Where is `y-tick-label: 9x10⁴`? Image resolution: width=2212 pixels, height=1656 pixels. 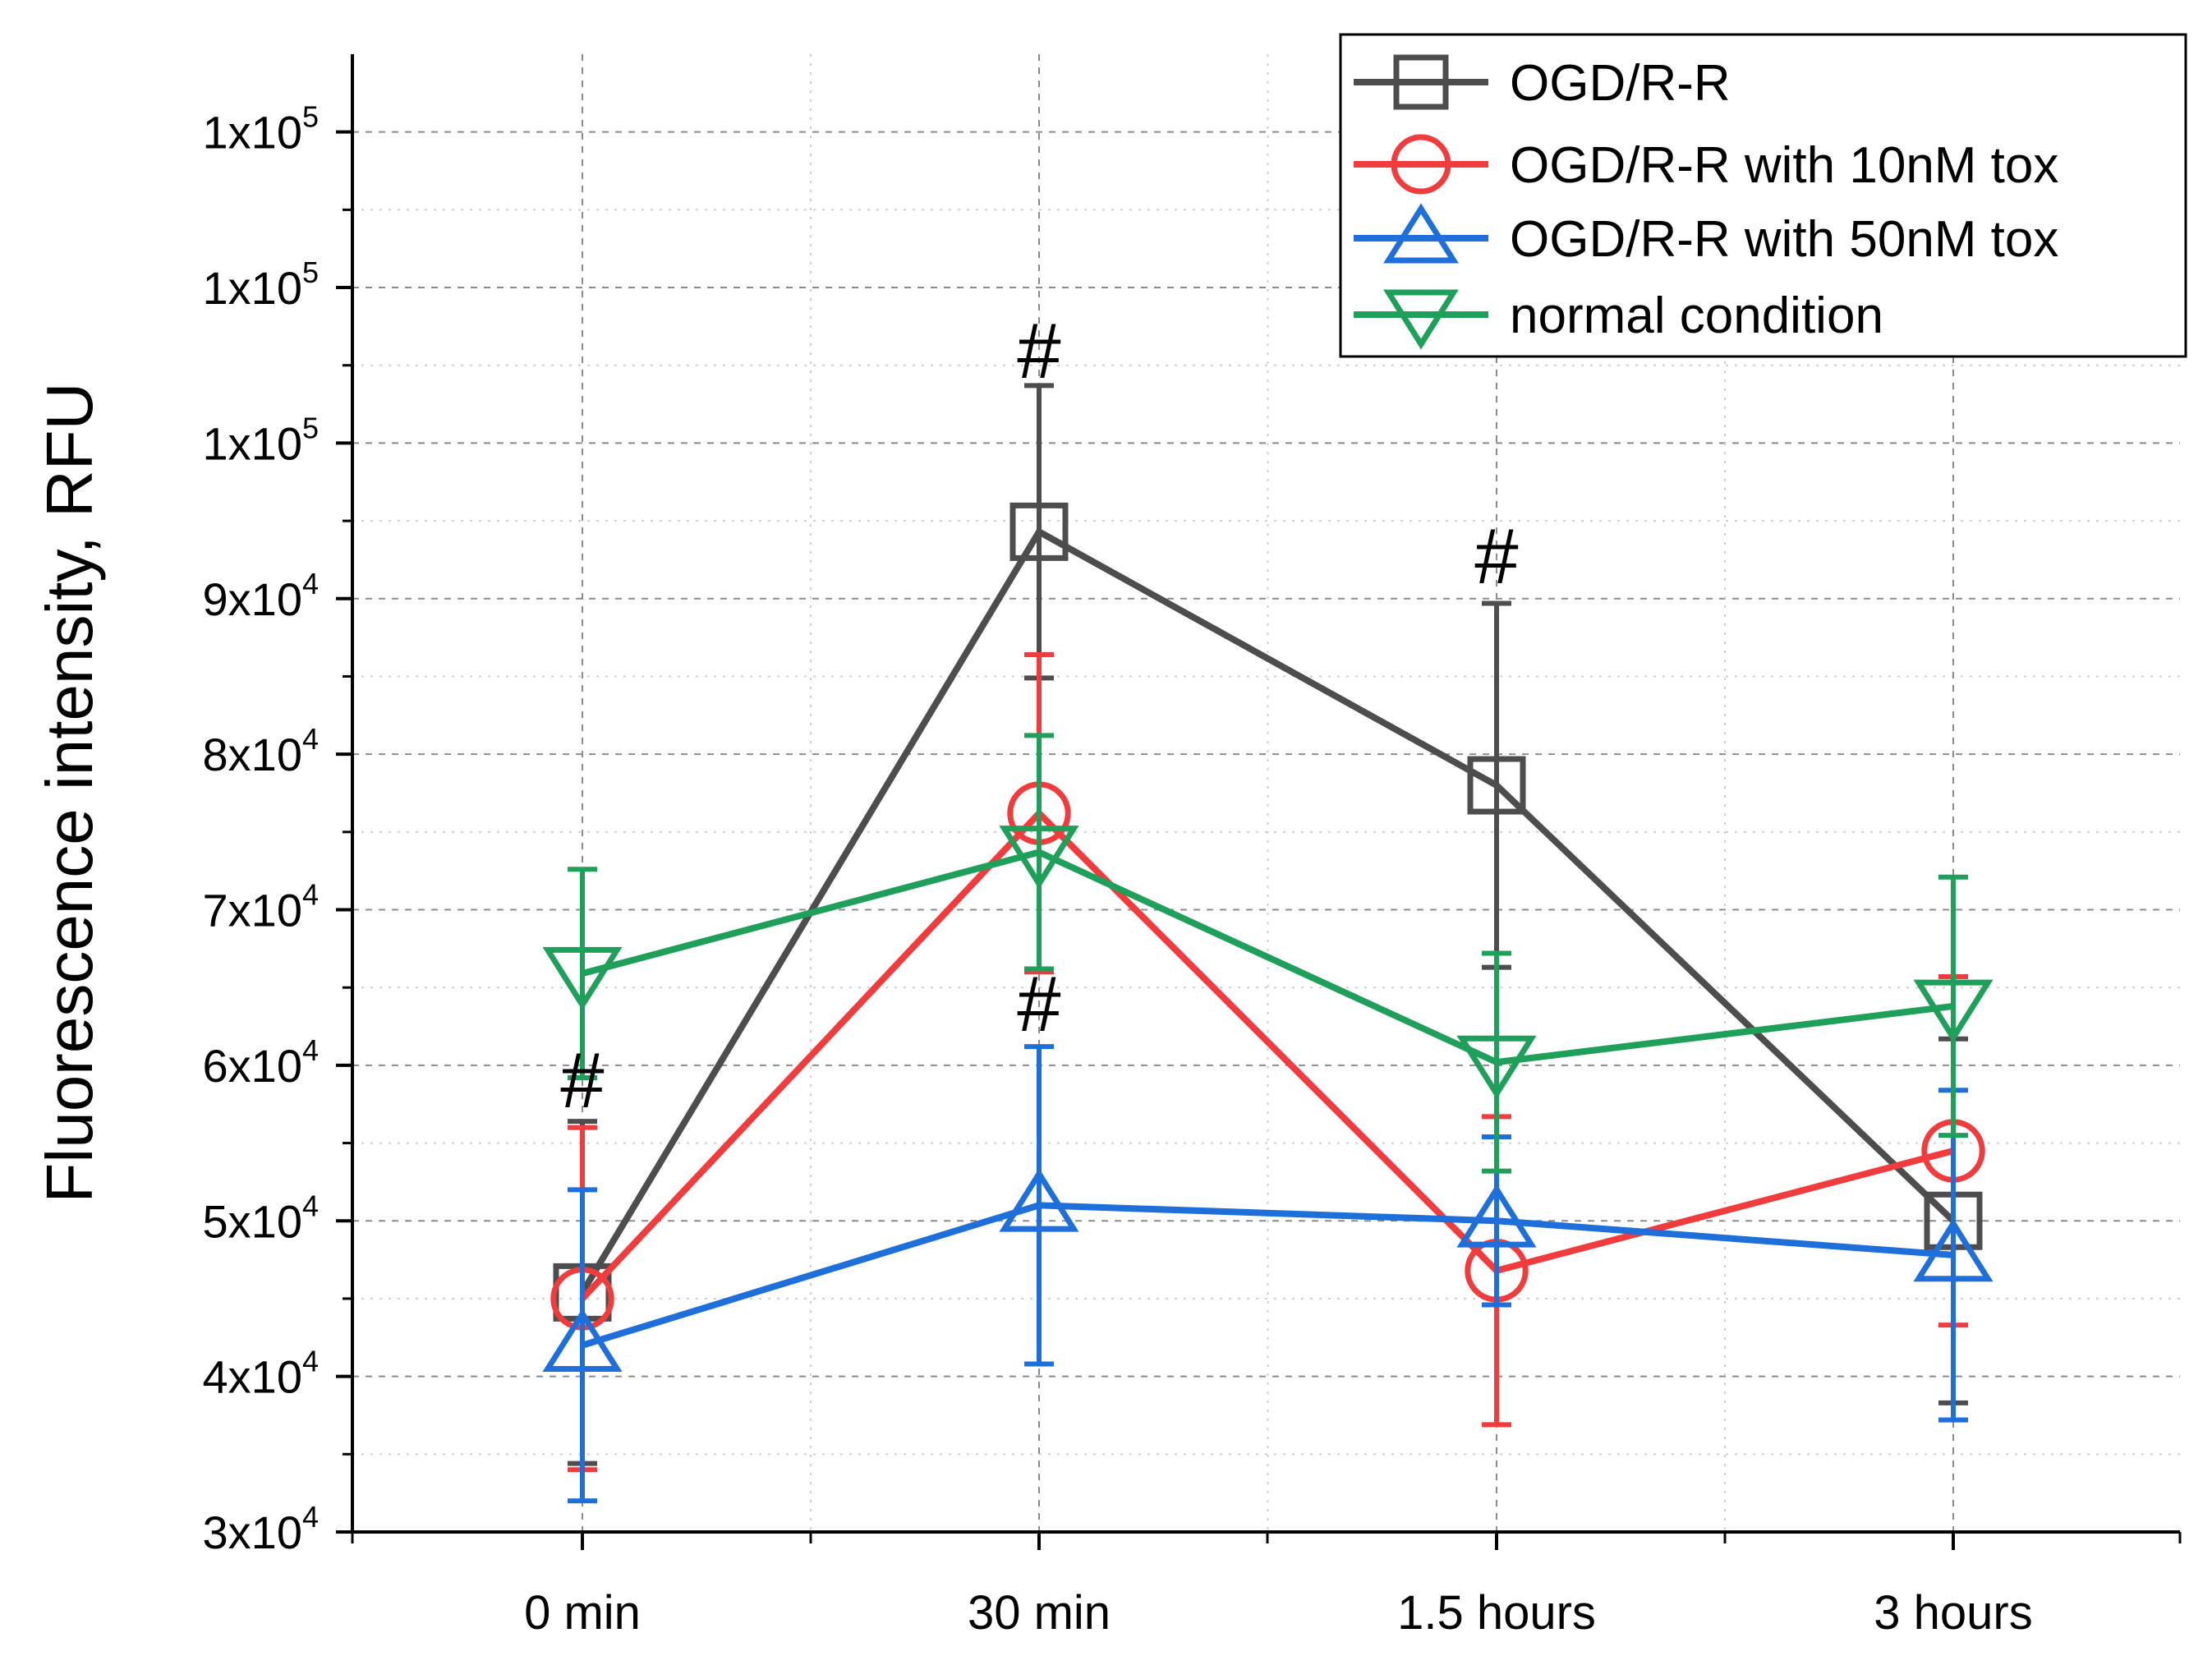
y-tick-label: 9x10⁴ is located at coordinates (261, 596).